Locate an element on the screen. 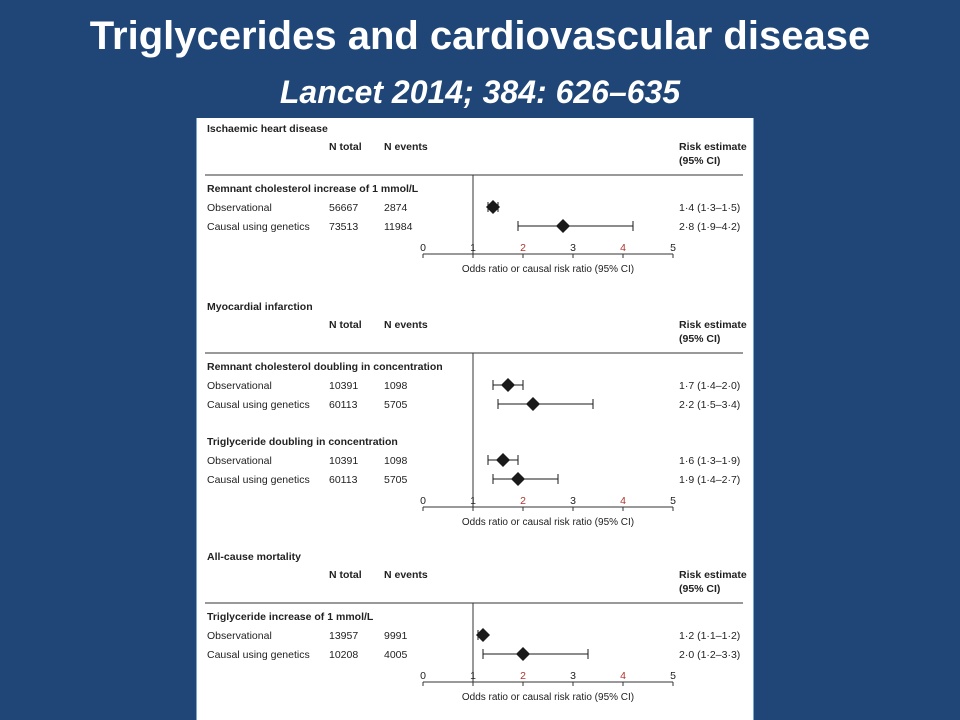  row-n-total: 73513 is located at coordinates (343, 227).